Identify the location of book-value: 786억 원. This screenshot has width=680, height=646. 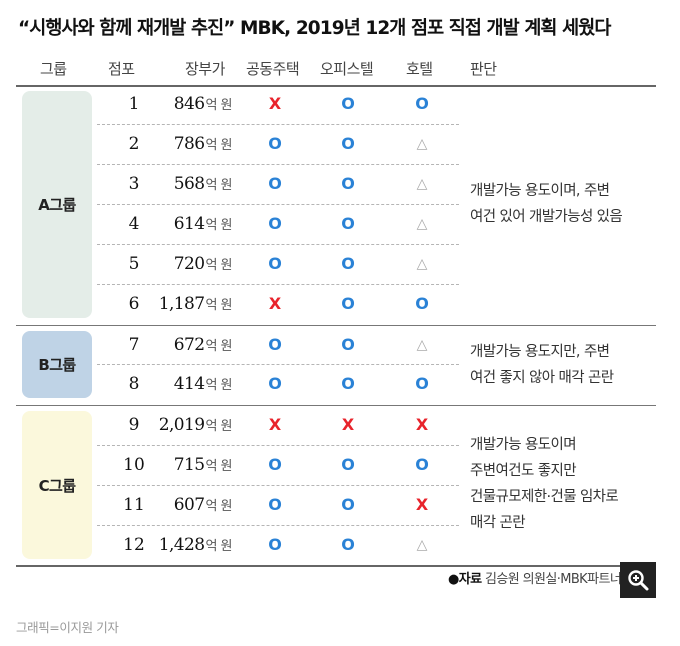
(186, 144).